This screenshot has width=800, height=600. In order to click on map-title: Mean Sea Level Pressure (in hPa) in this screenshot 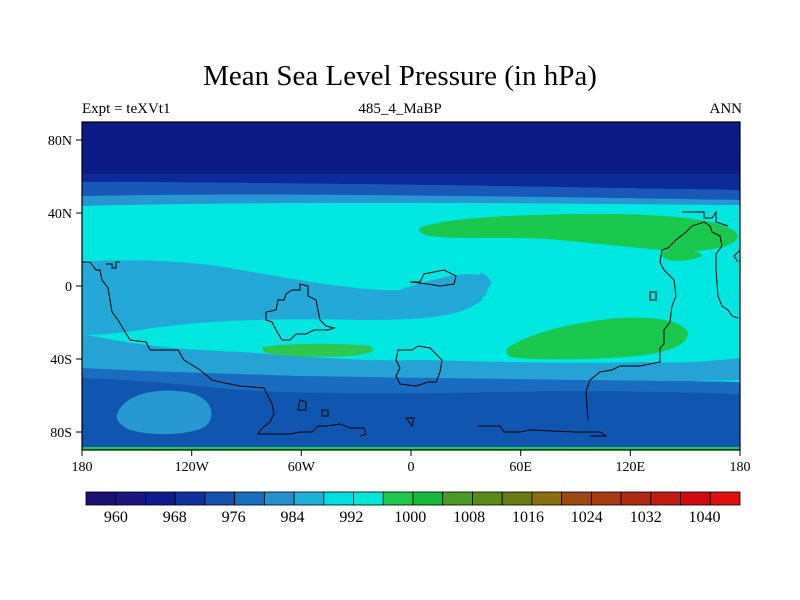, I will do `click(400, 76)`.